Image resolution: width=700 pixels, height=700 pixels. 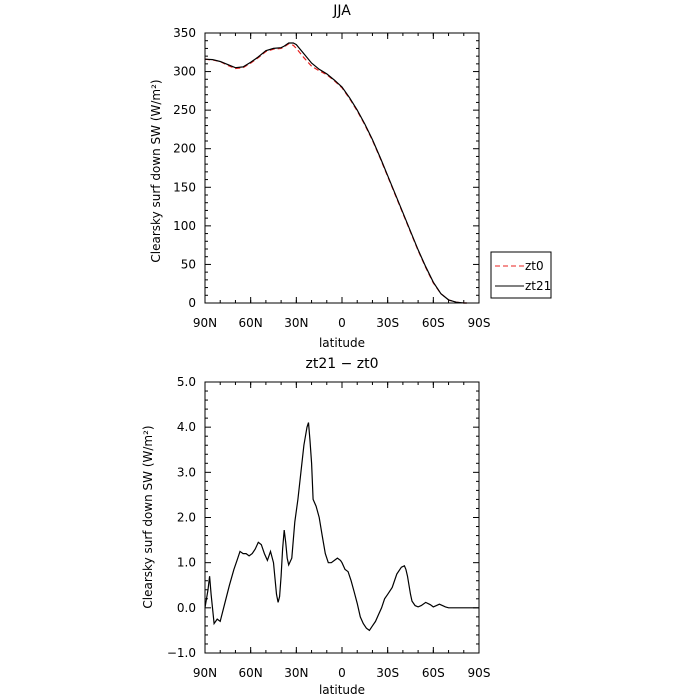 I want to click on top-x-tick-label: 30N, so click(x=296, y=323).